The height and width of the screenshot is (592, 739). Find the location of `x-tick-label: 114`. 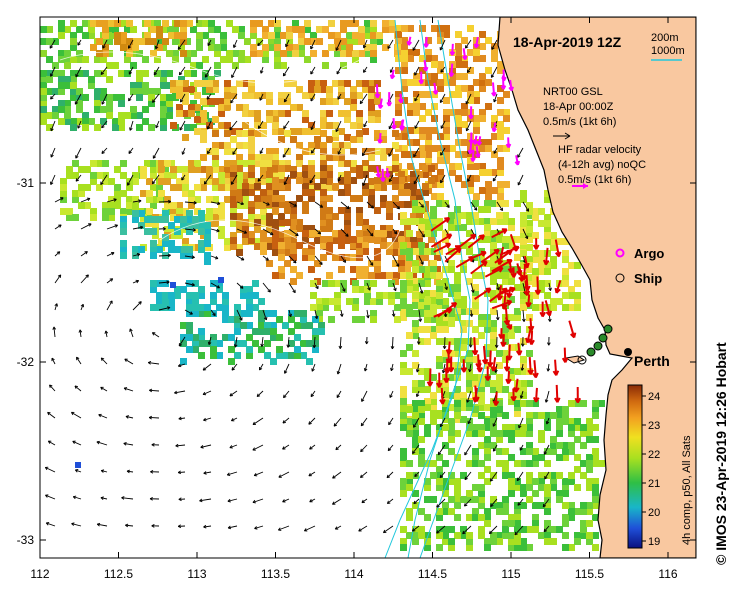

x-tick-label: 114 is located at coordinates (353, 574).